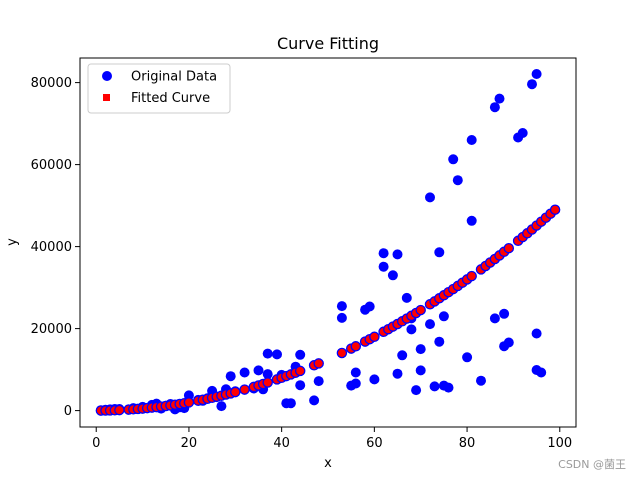 Image resolution: width=640 pixels, height=480 pixels. What do you see at coordinates (51, 165) in the screenshot?
I see `y-tick-label: 60000` at bounding box center [51, 165].